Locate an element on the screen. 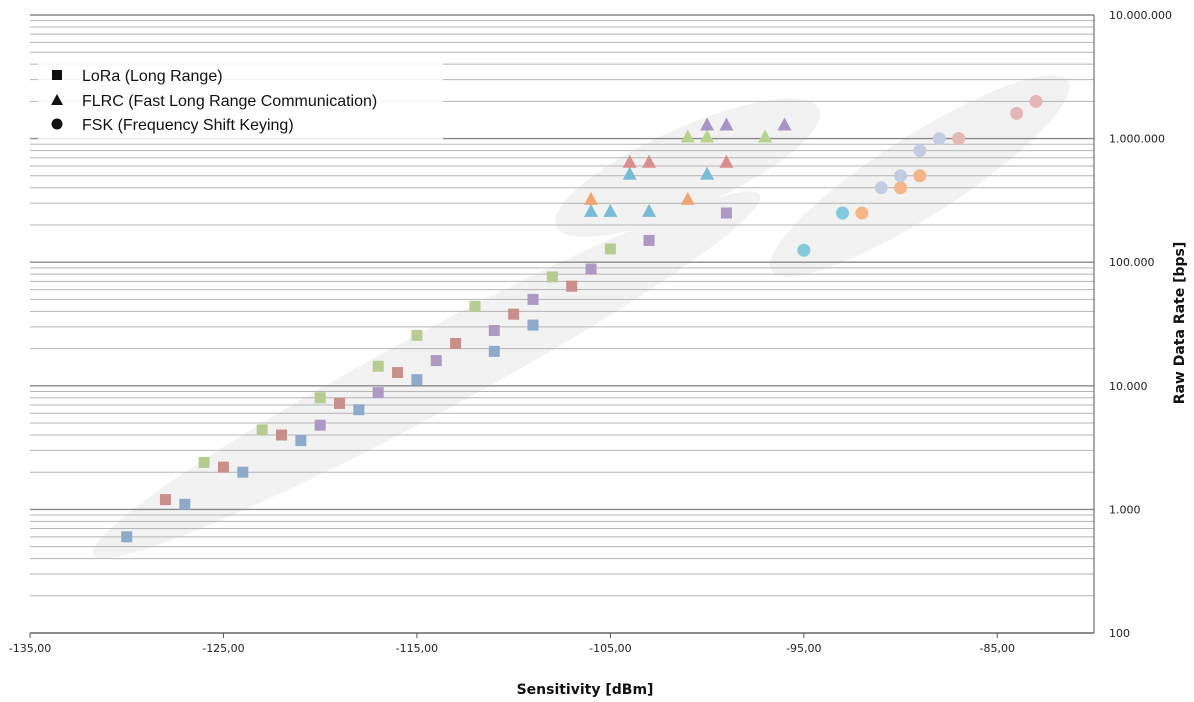 Image resolution: width=1194 pixels, height=702 pixels. y-axis-title: Raw Data Rate [bps] is located at coordinates (1180, 323).